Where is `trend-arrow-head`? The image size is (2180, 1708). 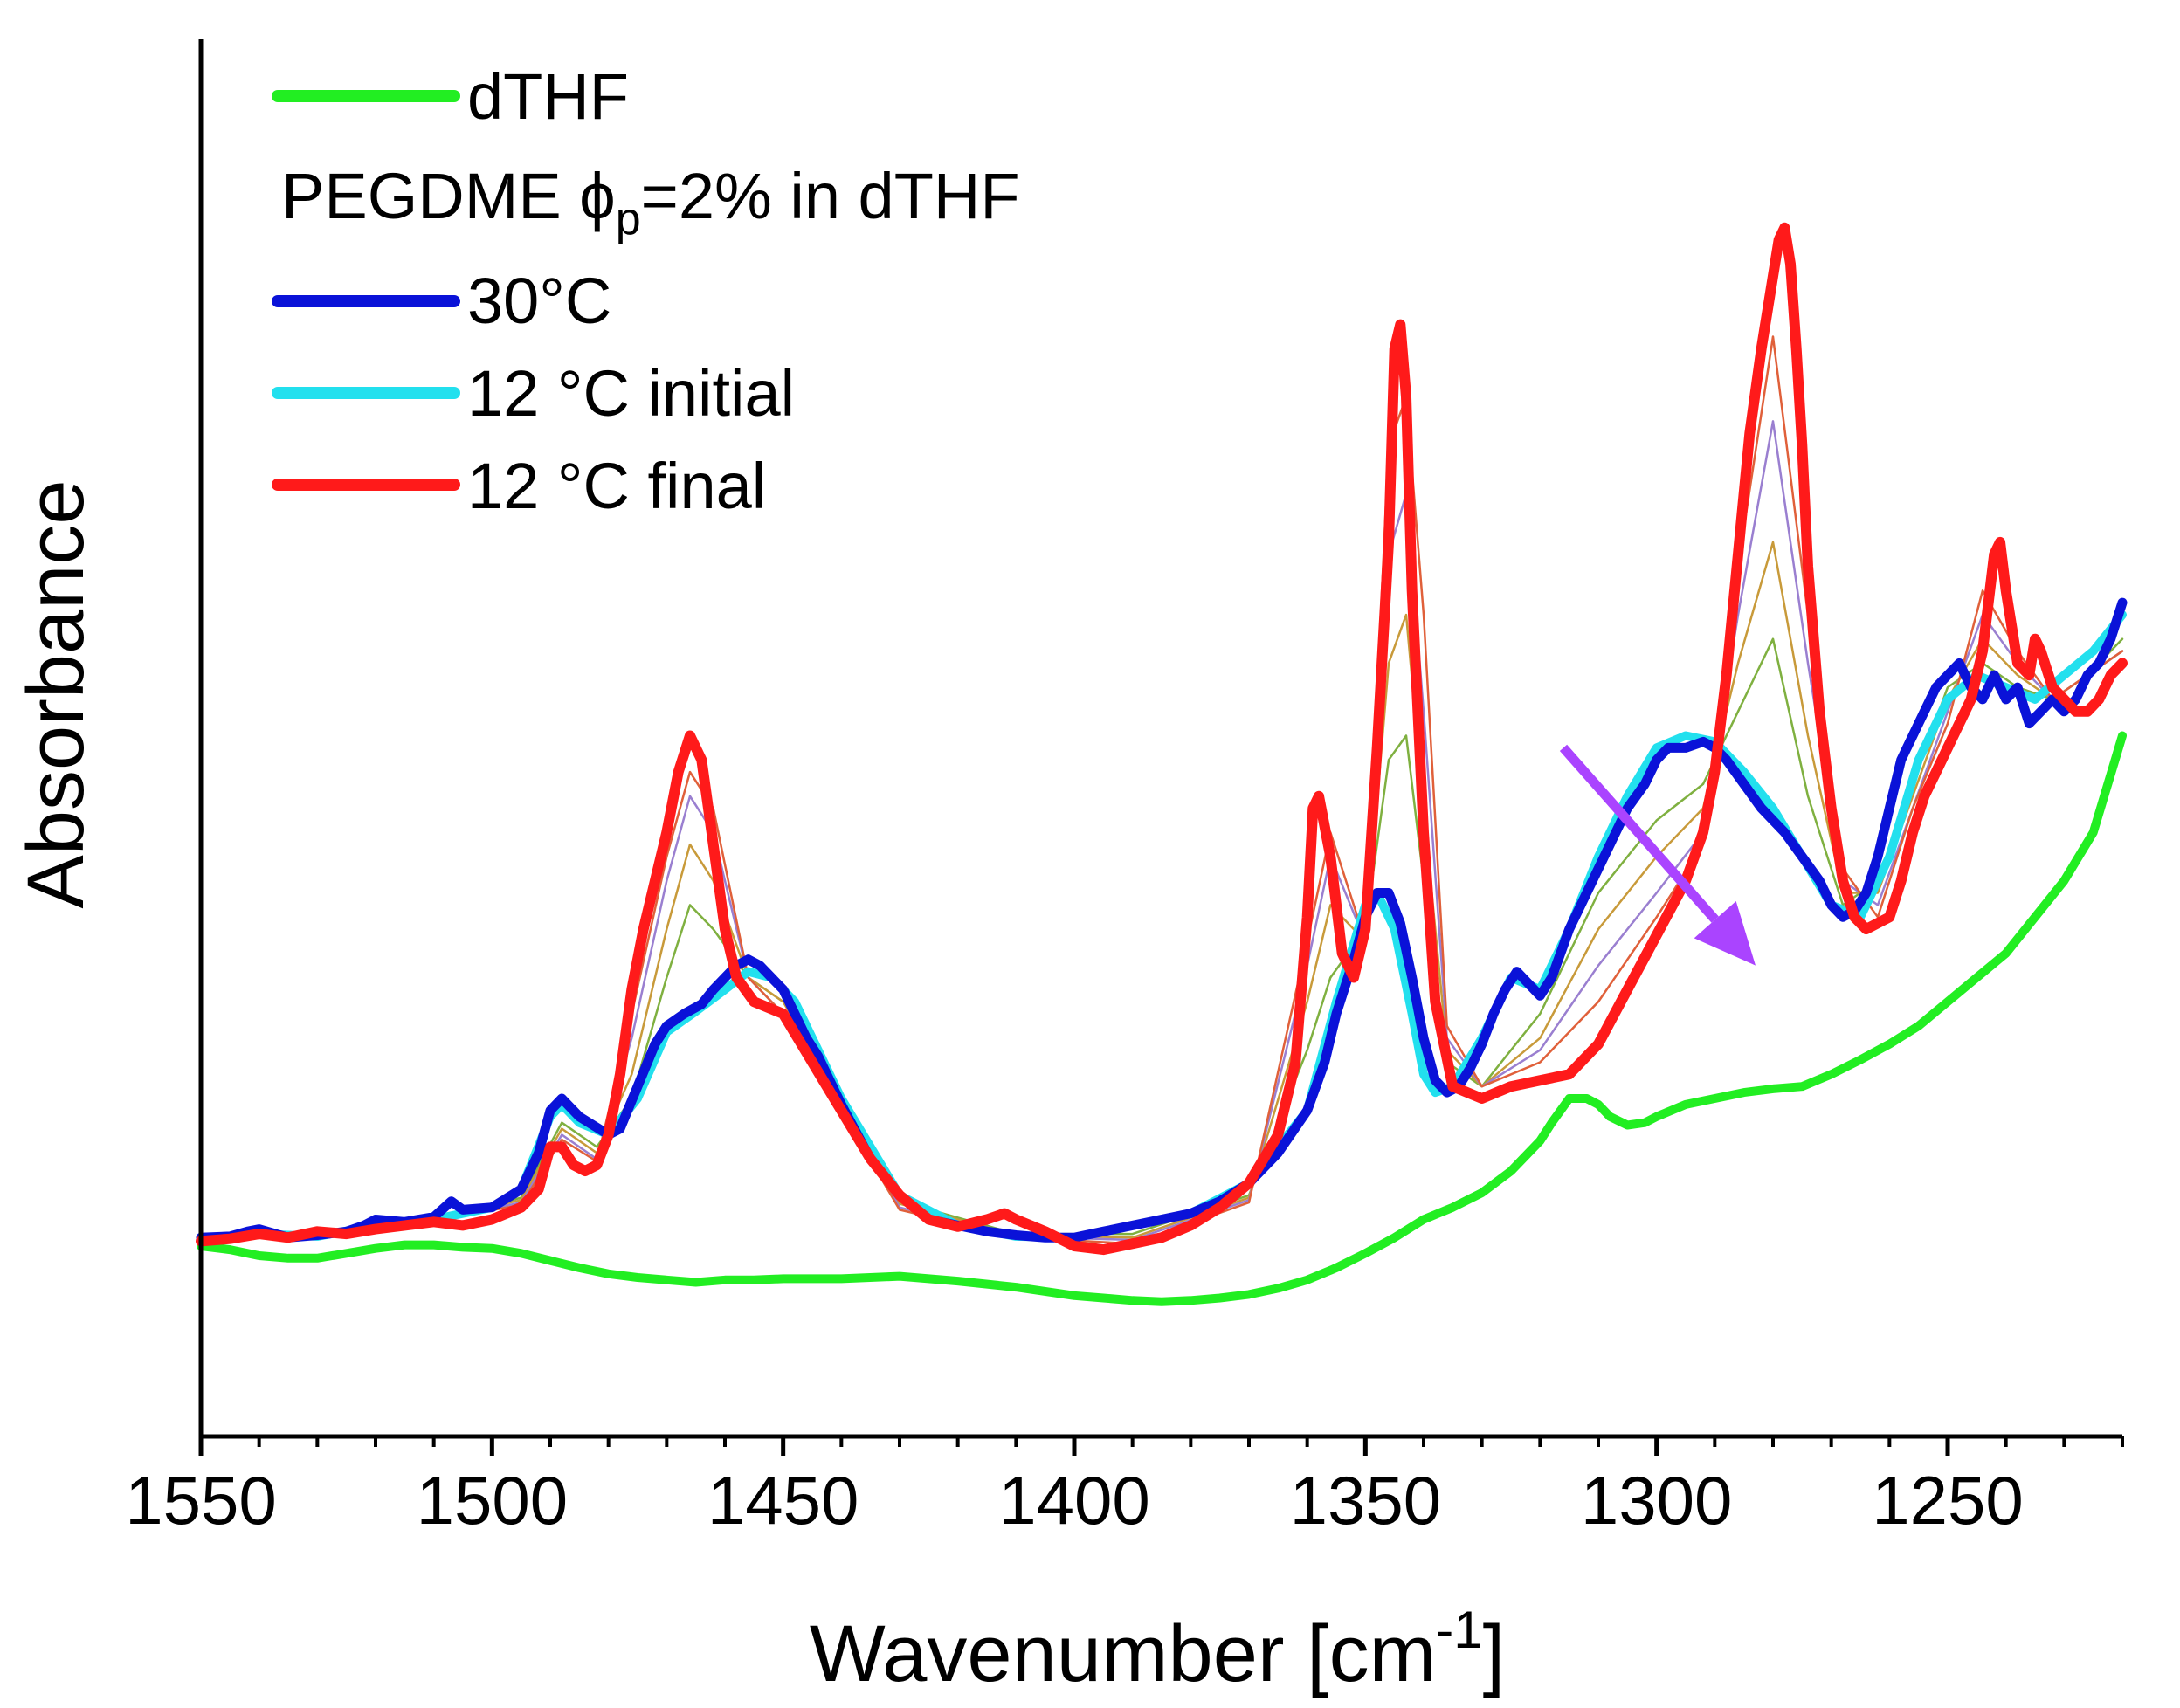
trend-arrow-head is located at coordinates (1725, 933).